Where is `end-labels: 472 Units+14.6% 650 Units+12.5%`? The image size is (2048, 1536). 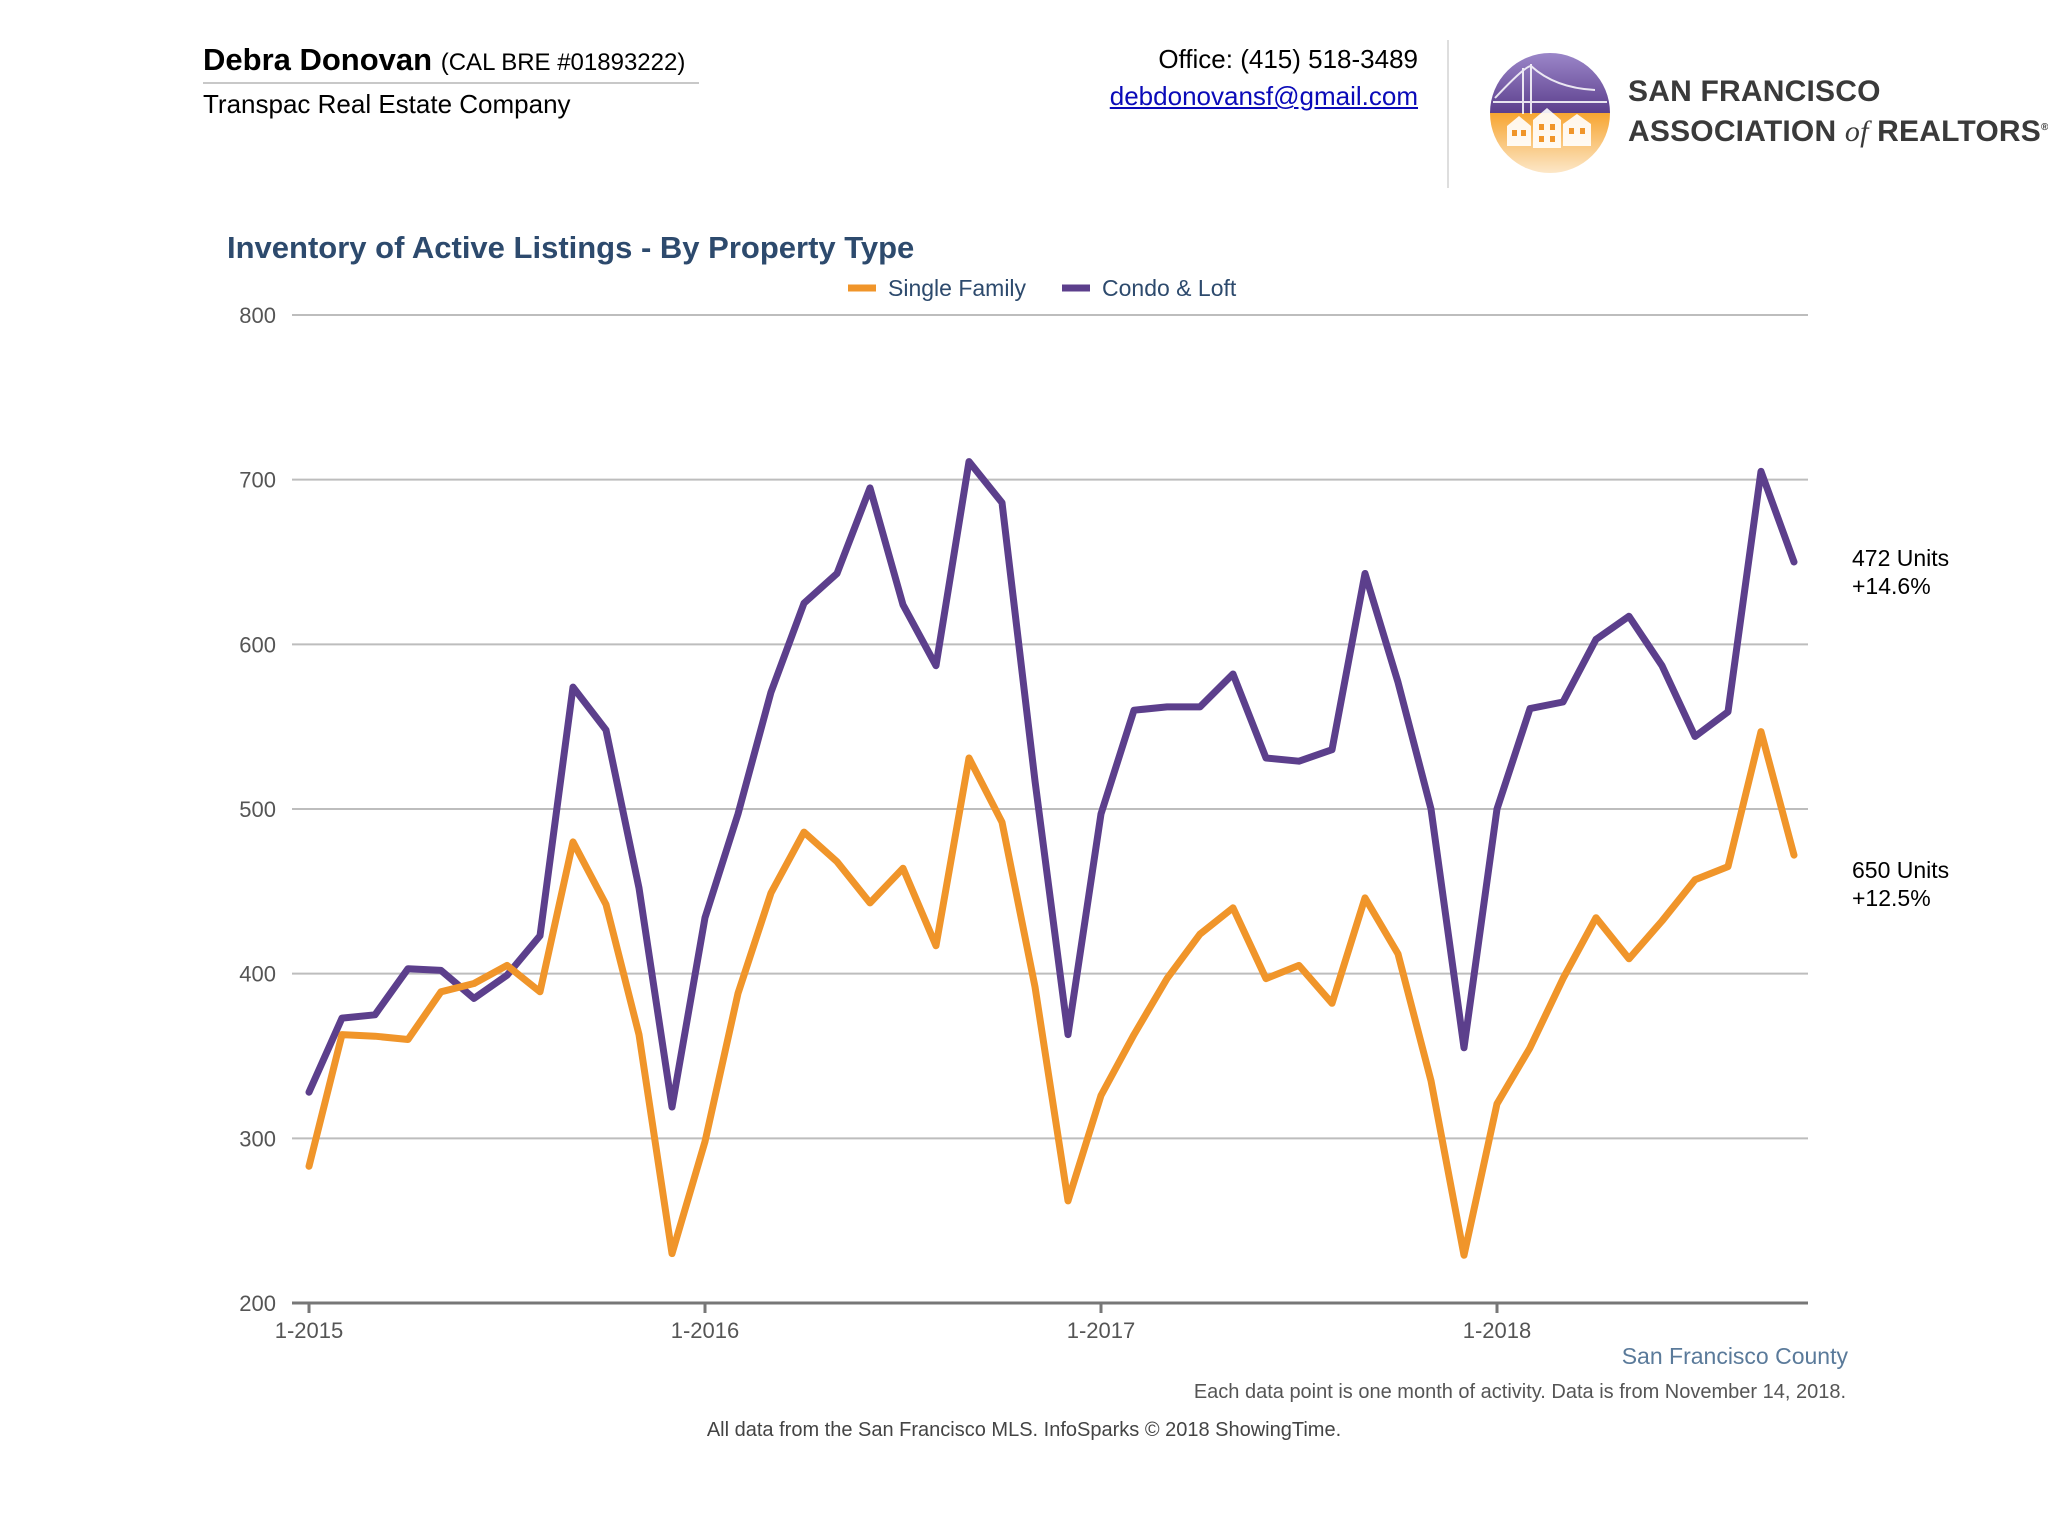 end-labels: 472 Units+14.6% 650 Units+12.5% is located at coordinates (1900, 728).